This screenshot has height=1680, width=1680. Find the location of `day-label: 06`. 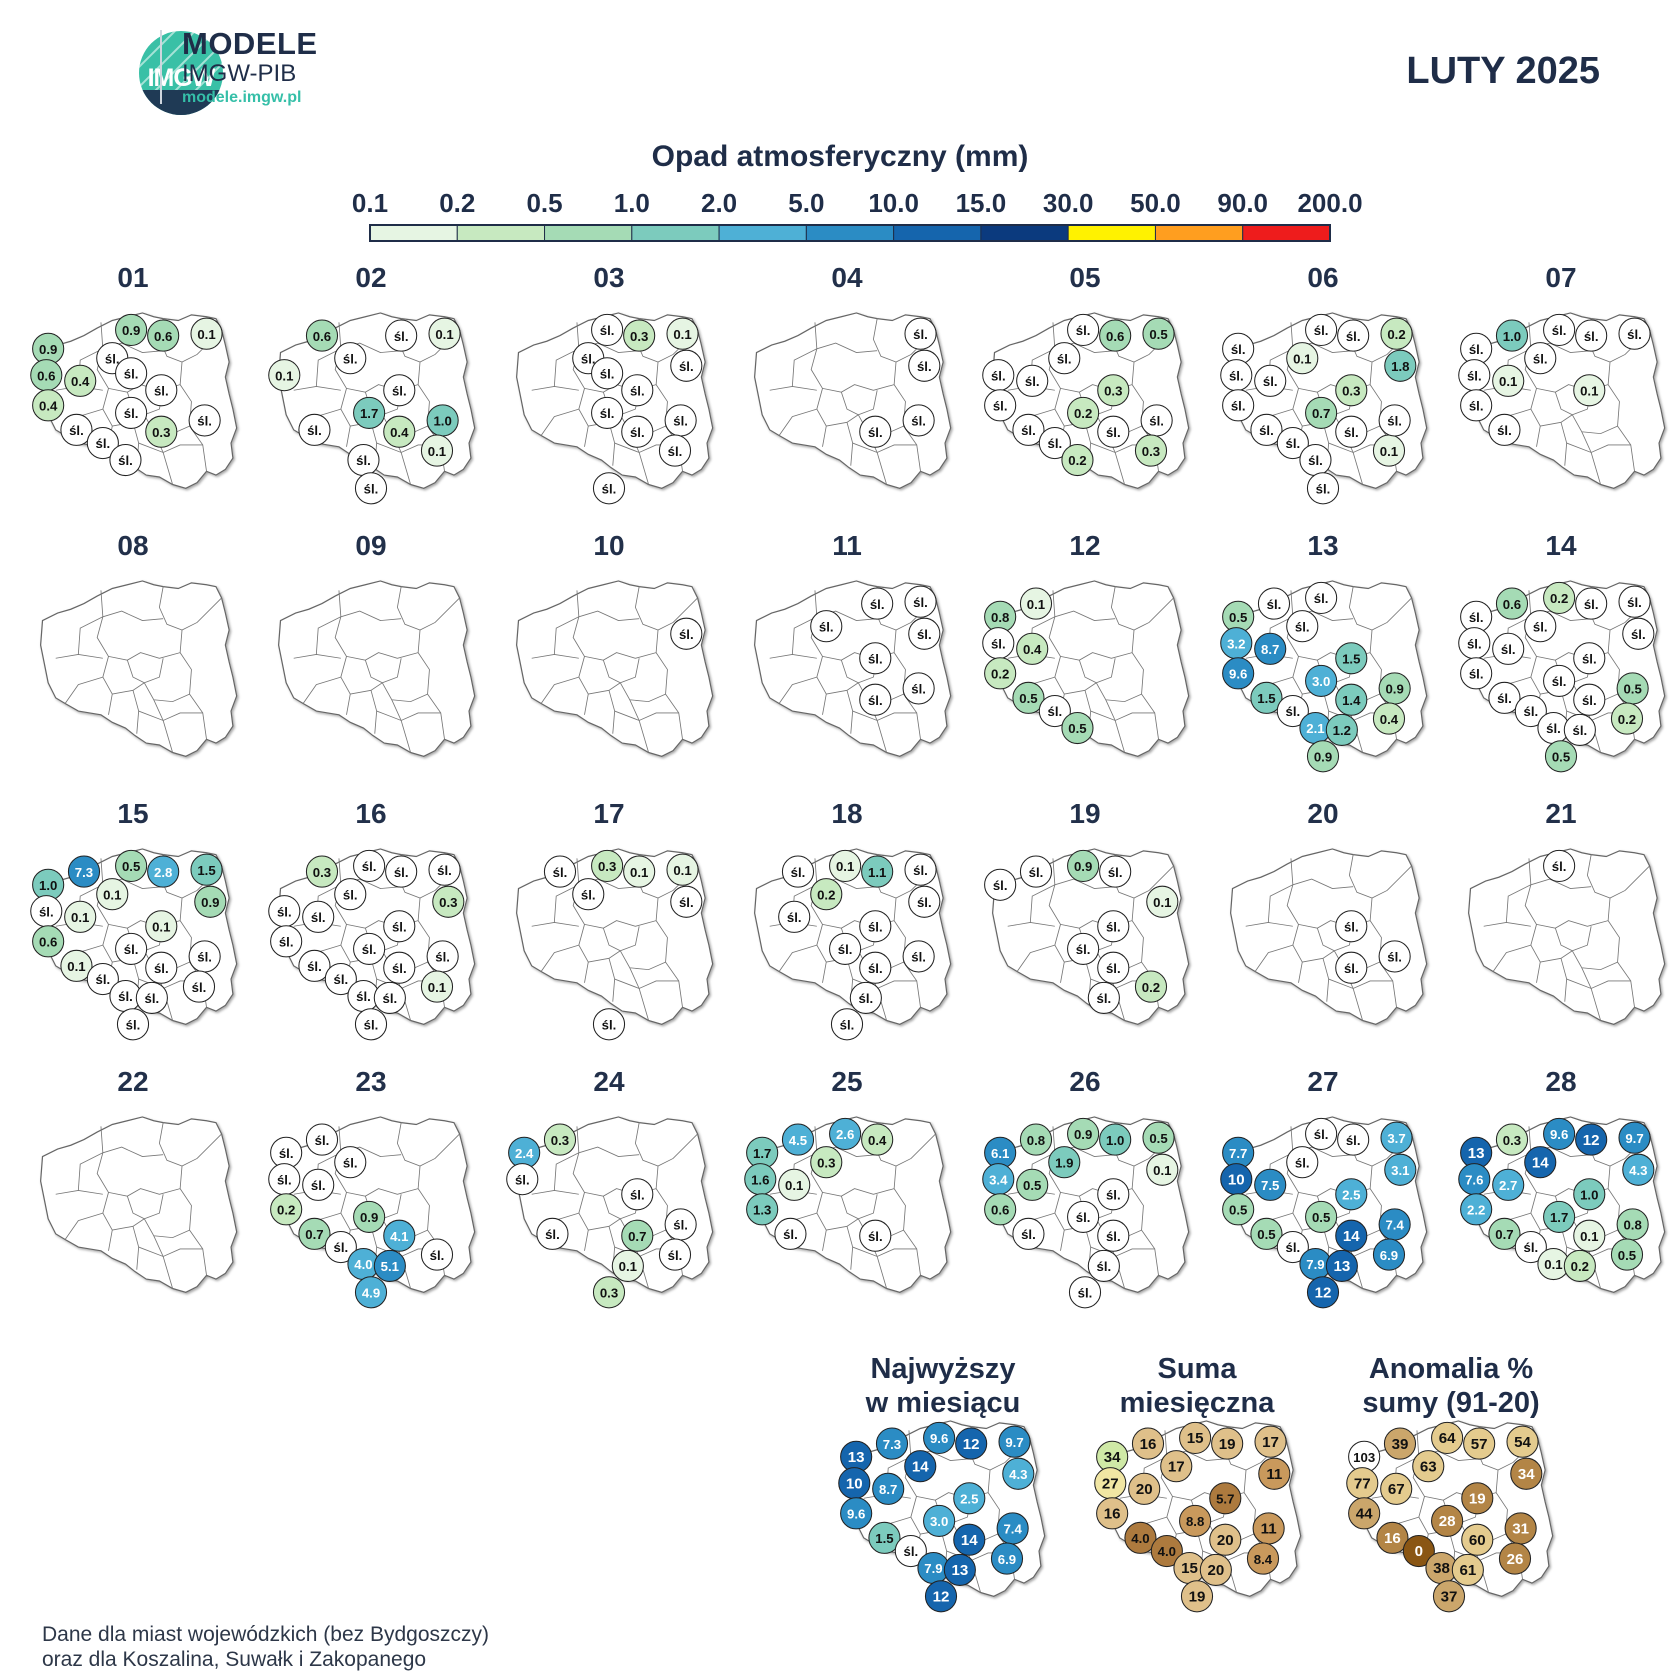

day-label: 06 is located at coordinates (1323, 277).